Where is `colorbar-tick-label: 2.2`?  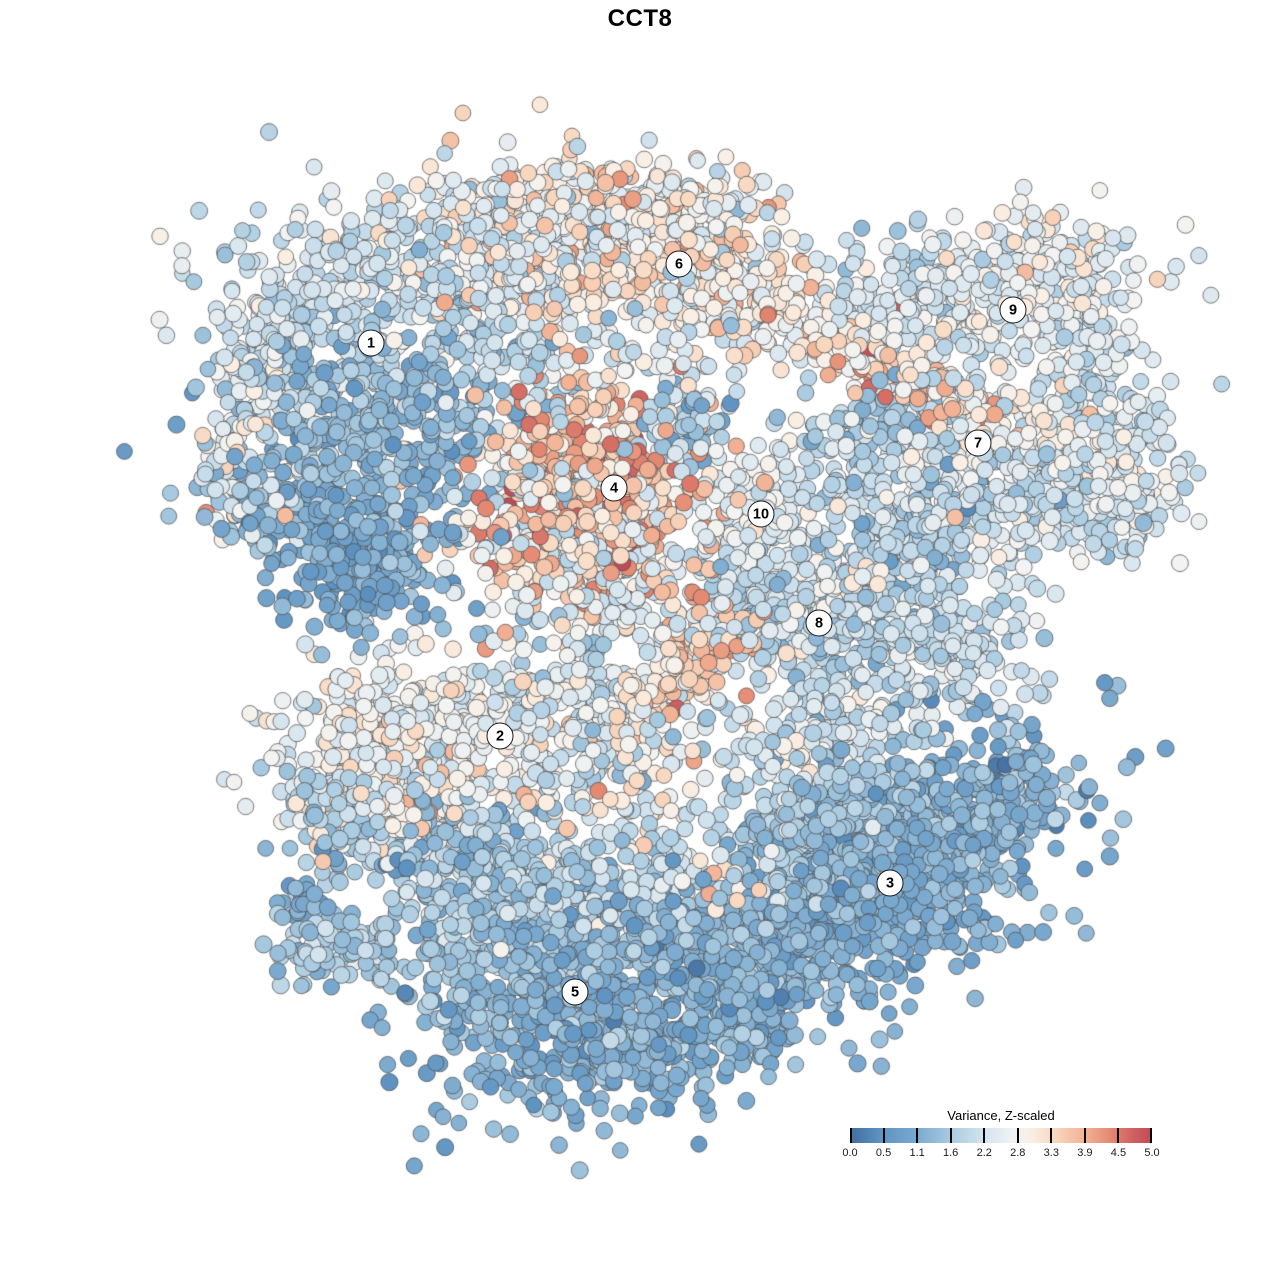 colorbar-tick-label: 2.2 is located at coordinates (984, 1153).